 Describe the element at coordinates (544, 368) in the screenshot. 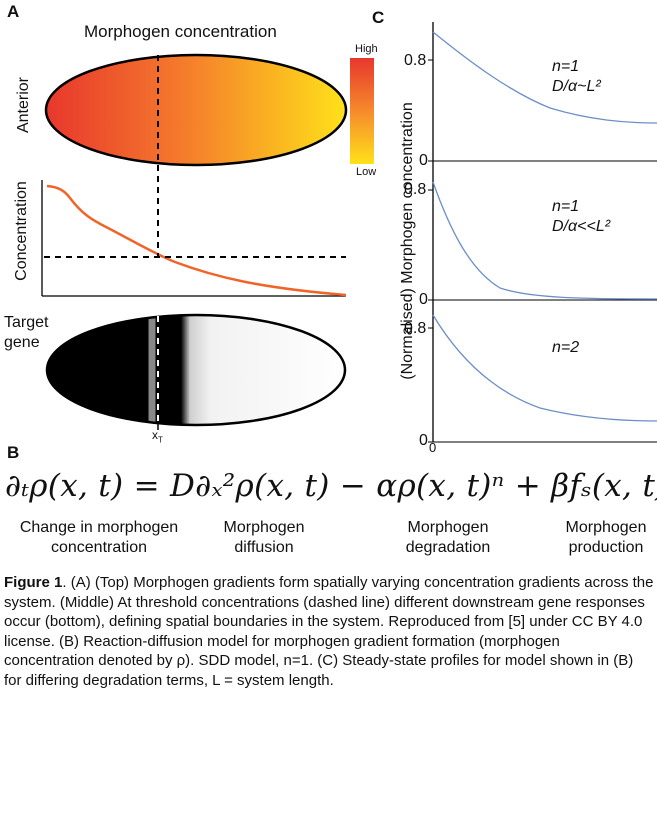

I see `subplot-3-curve` at that location.